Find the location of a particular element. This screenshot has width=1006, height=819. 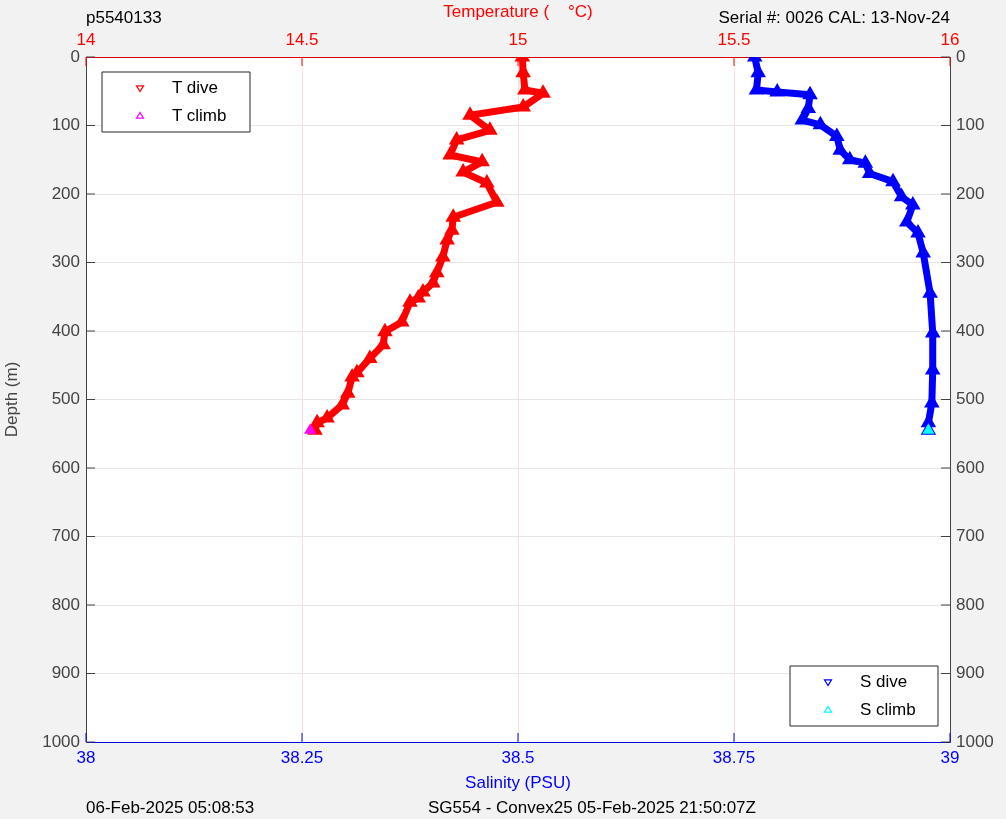

y-tick-label: 900 is located at coordinates (65, 673).